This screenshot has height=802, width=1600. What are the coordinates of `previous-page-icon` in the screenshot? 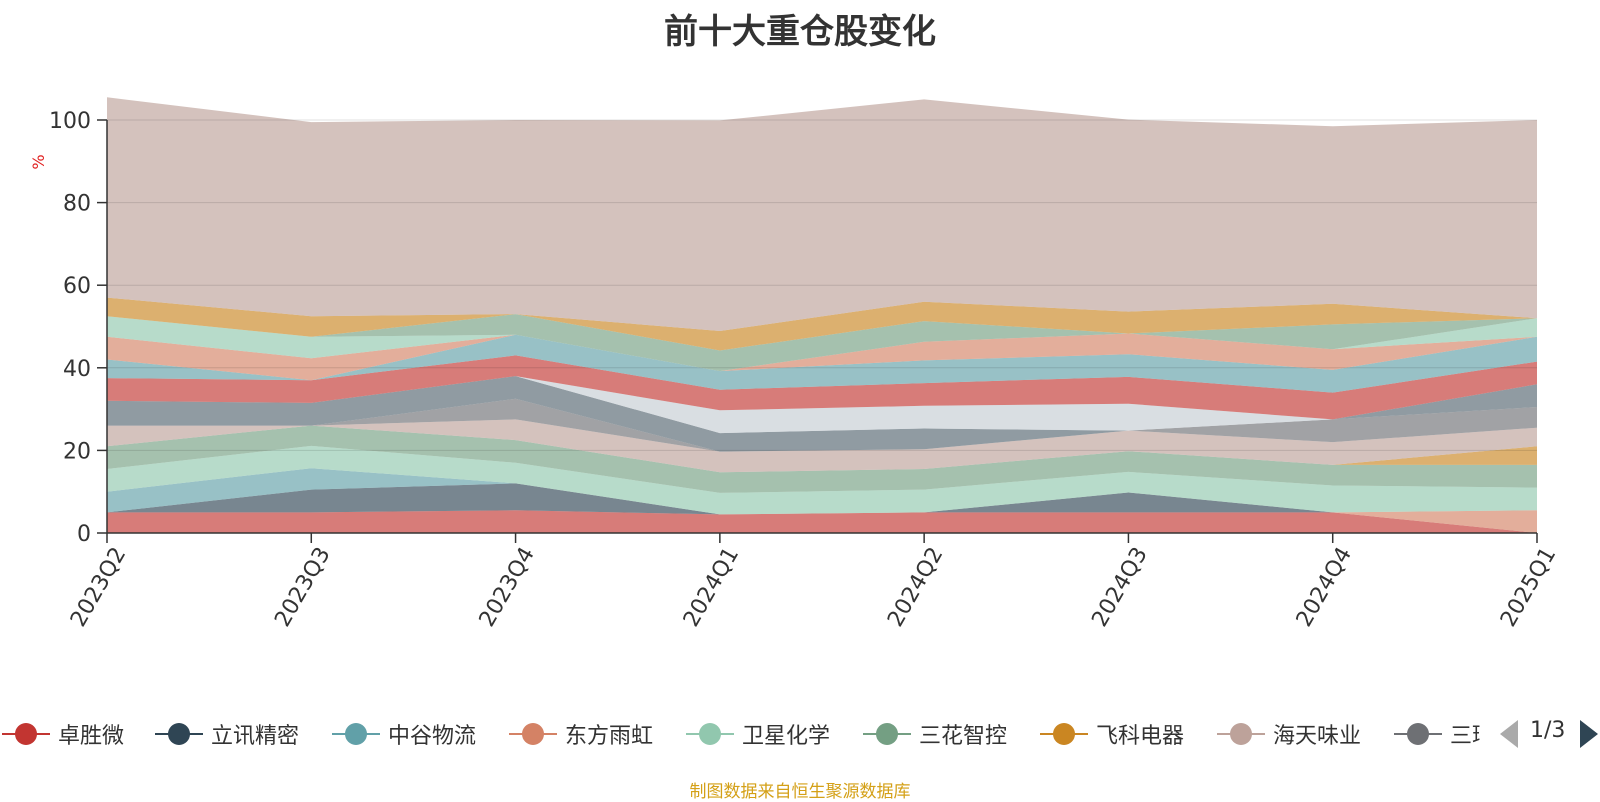 It's located at (1509, 734).